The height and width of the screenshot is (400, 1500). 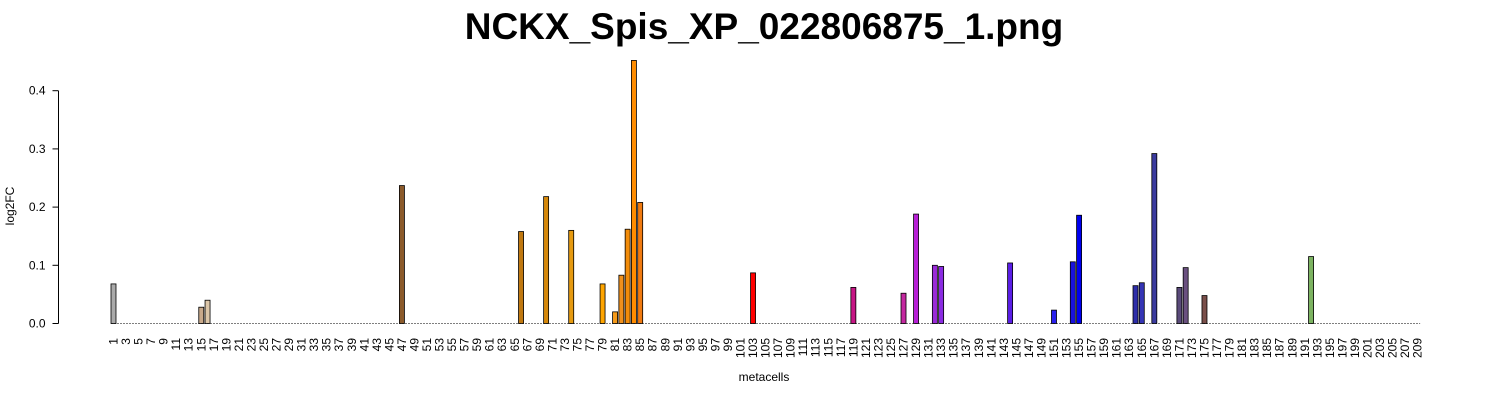 What do you see at coordinates (841, 347) in the screenshot?
I see `x-tick-label: 117` at bounding box center [841, 347].